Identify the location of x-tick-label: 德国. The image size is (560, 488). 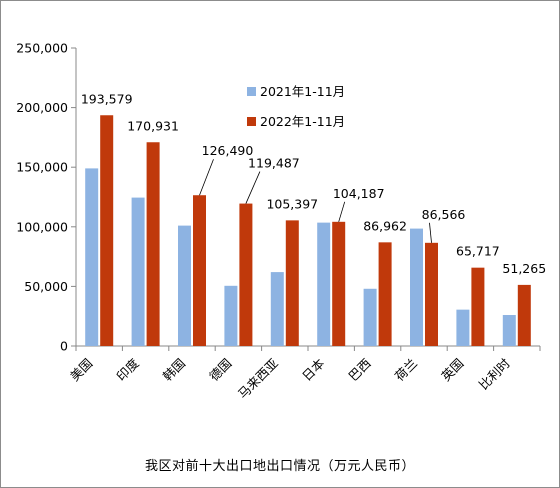
(220, 370).